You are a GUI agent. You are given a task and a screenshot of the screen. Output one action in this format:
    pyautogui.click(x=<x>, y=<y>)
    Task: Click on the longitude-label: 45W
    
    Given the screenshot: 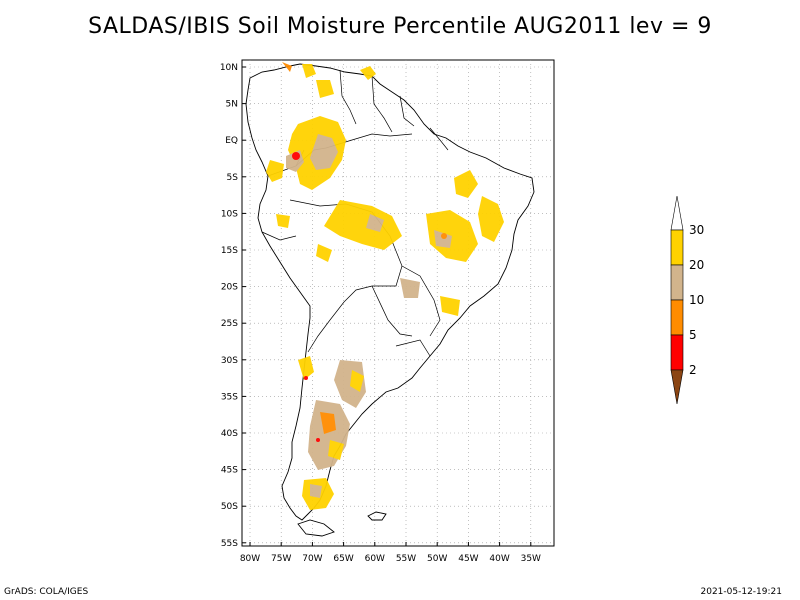 What is the action you would take?
    pyautogui.click(x=468, y=559)
    